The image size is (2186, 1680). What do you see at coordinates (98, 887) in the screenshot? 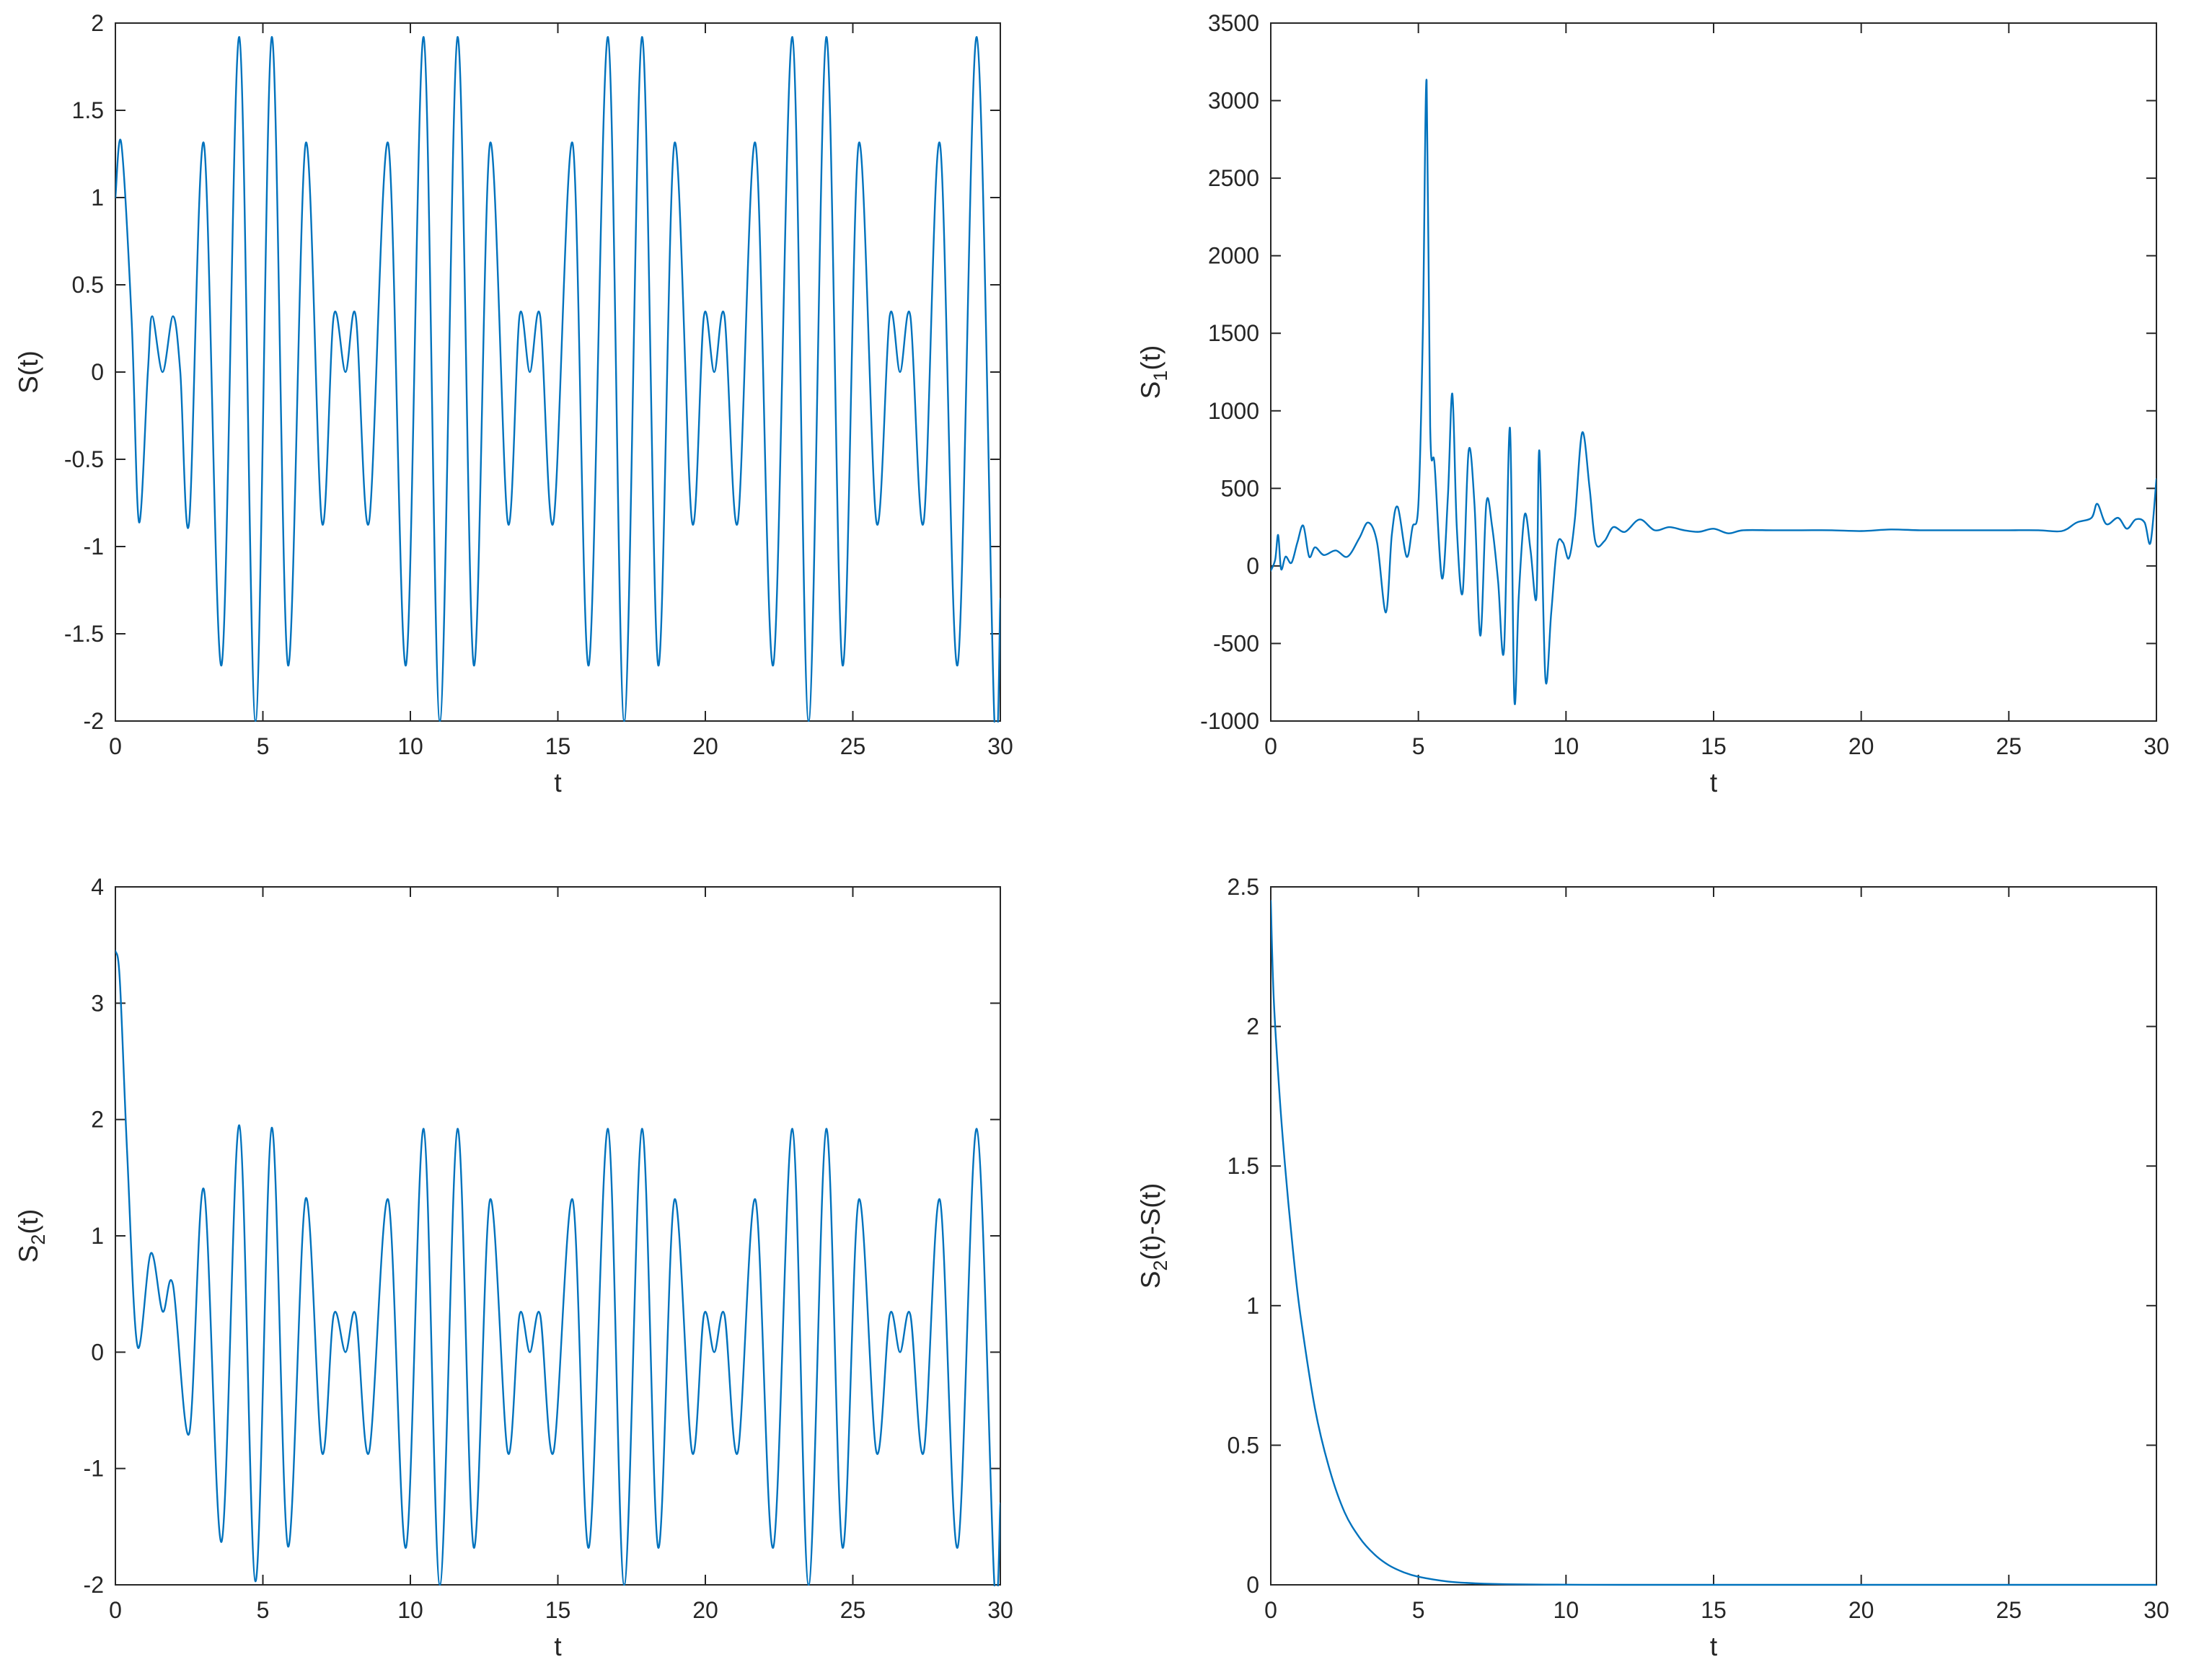
I see `y-tick-label: 4` at bounding box center [98, 887].